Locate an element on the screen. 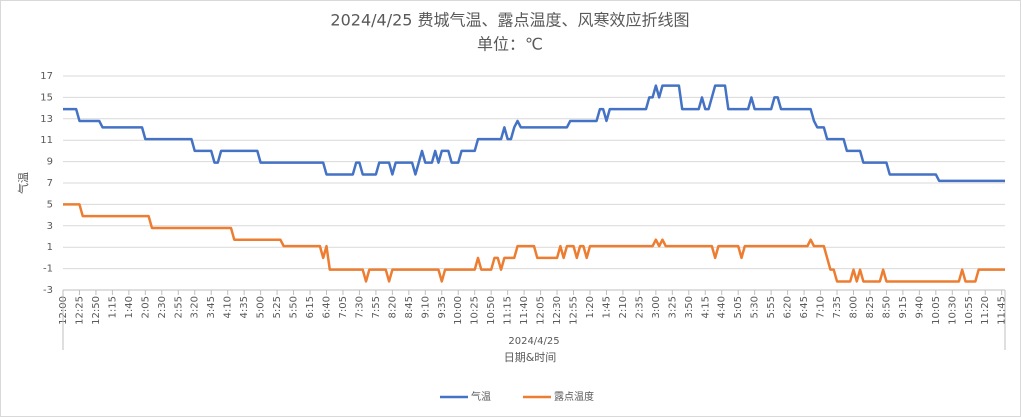  x-tick-label: 10:25 is located at coordinates (475, 310).